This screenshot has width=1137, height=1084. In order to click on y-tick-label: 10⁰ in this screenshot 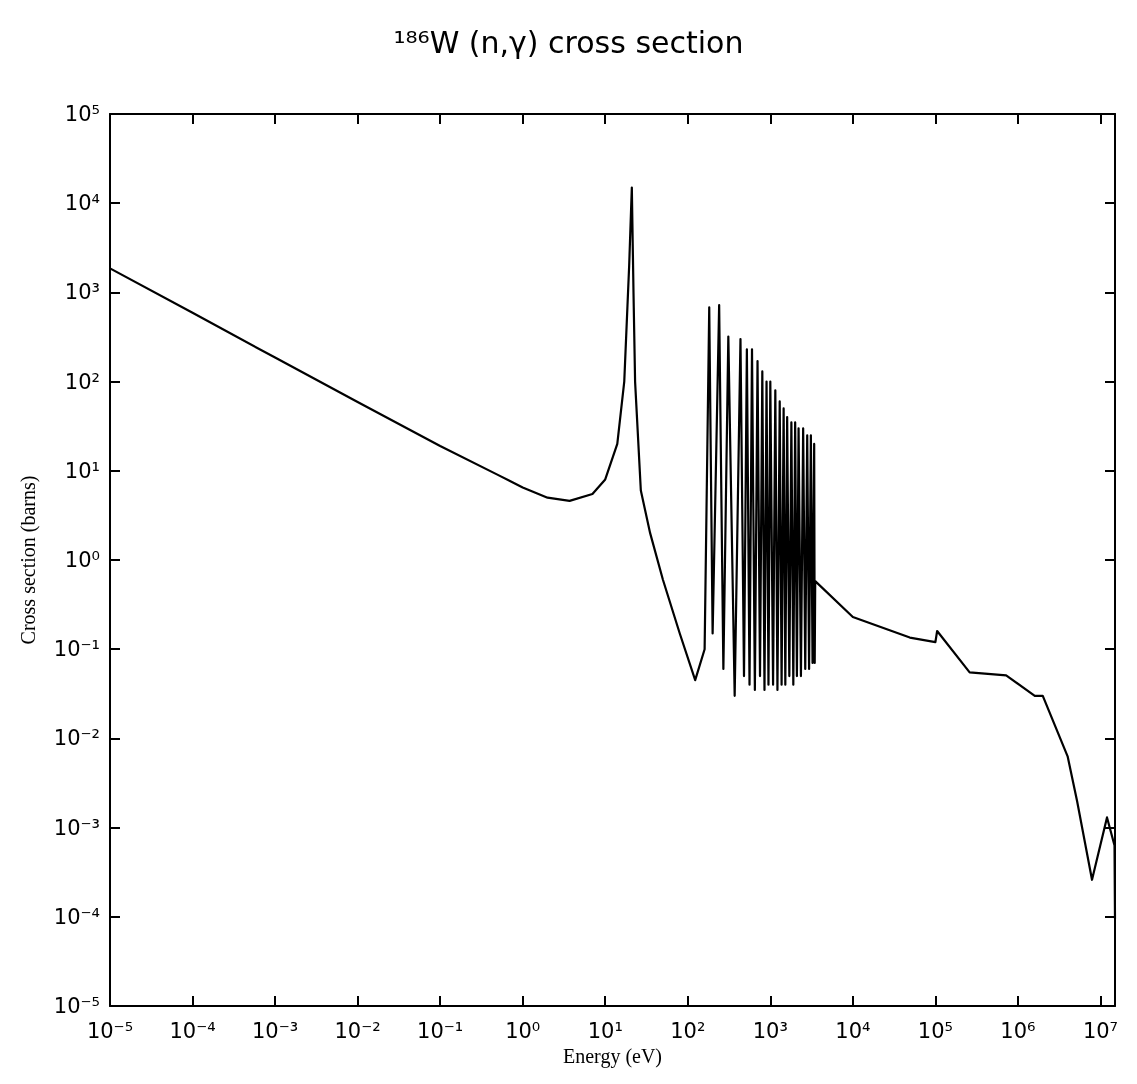, I will do `click(82, 560)`.